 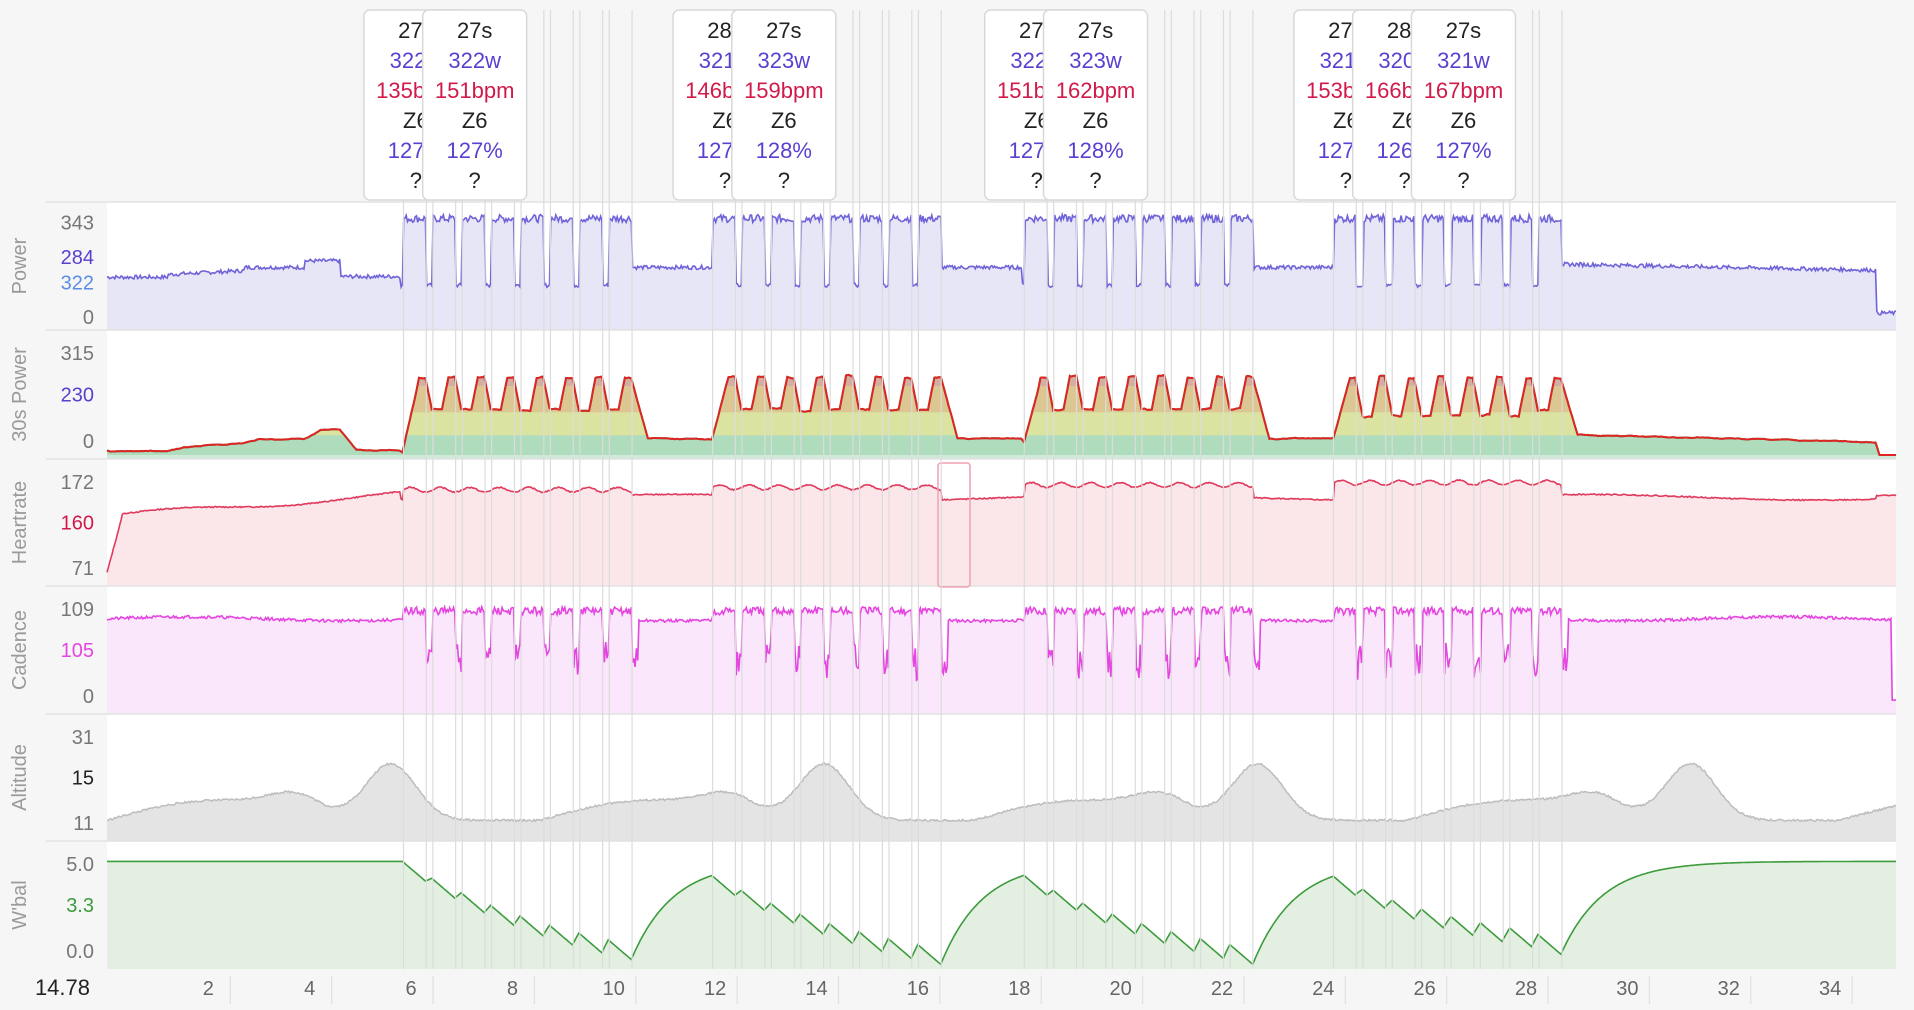 I want to click on lane-title-altitude: Altitude, so click(x=20, y=777).